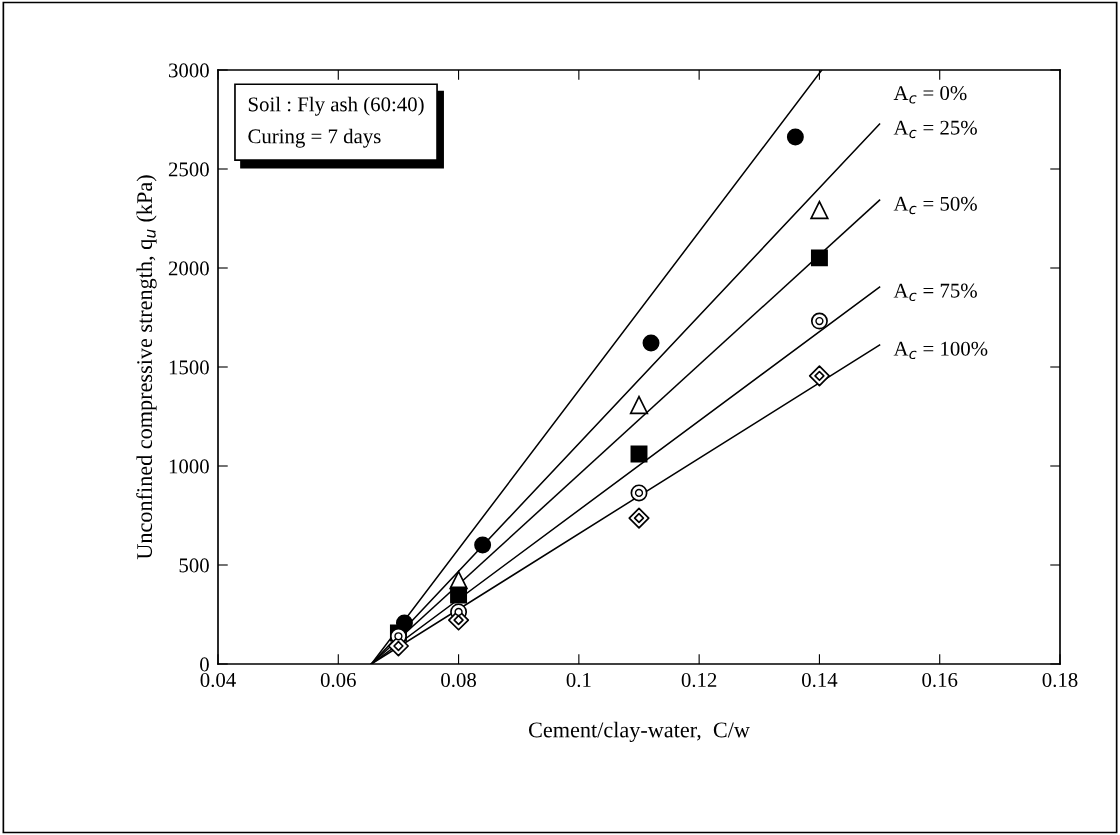  I want to click on x-tick-label: 0.16, so click(940, 680).